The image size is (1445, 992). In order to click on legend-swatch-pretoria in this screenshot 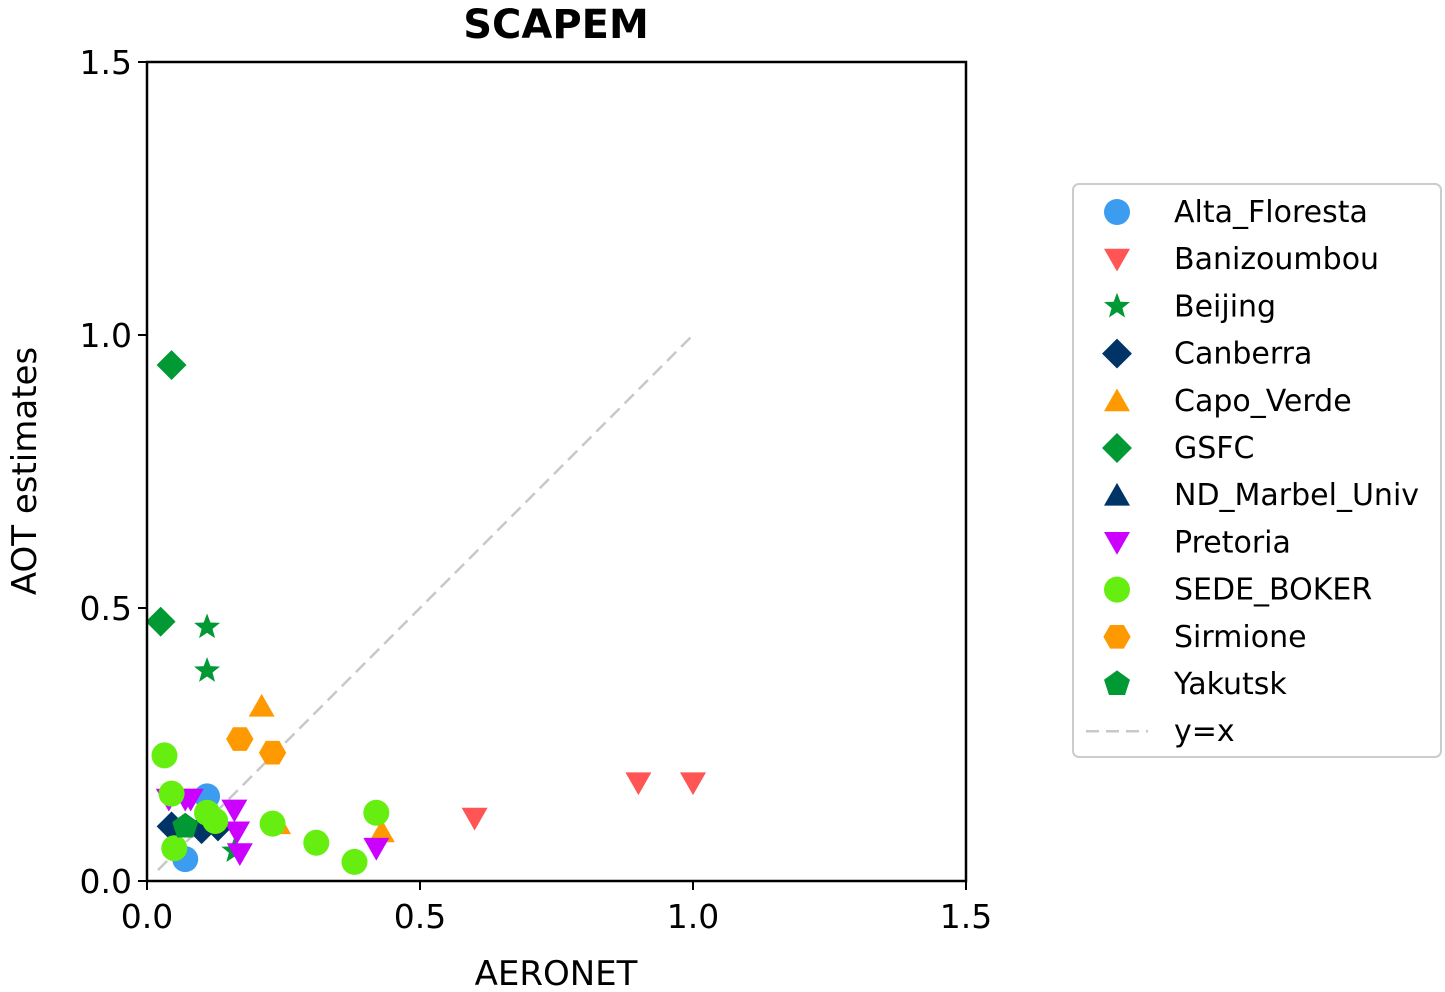, I will do `click(1117, 543)`.